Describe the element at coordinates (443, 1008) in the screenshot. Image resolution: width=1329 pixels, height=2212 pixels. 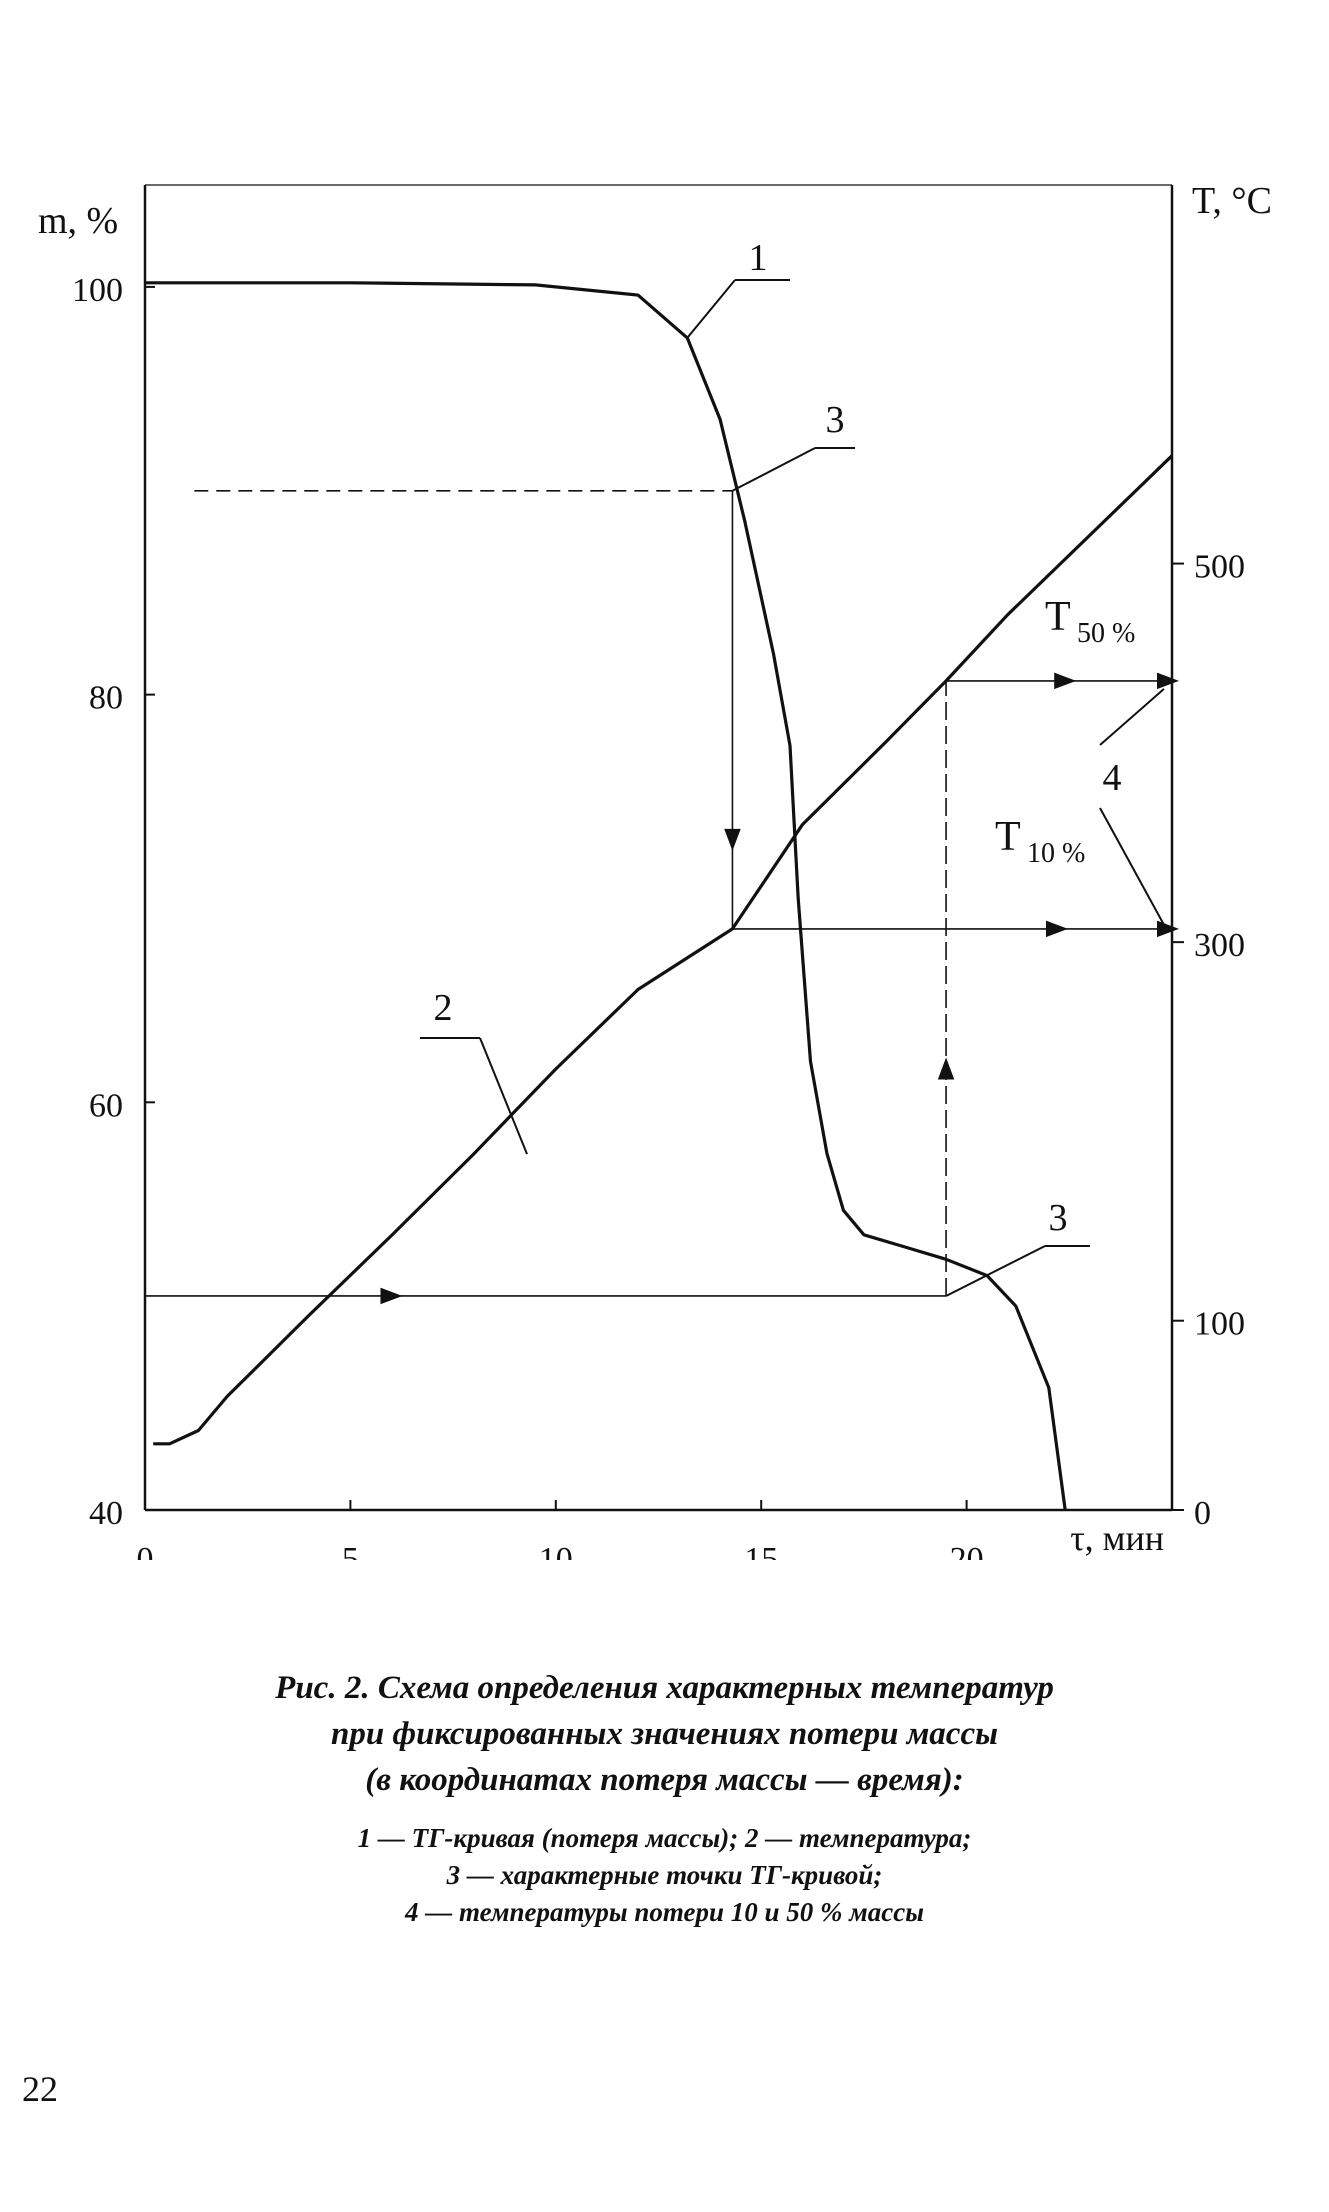
I see `curve-2-label: 2` at that location.